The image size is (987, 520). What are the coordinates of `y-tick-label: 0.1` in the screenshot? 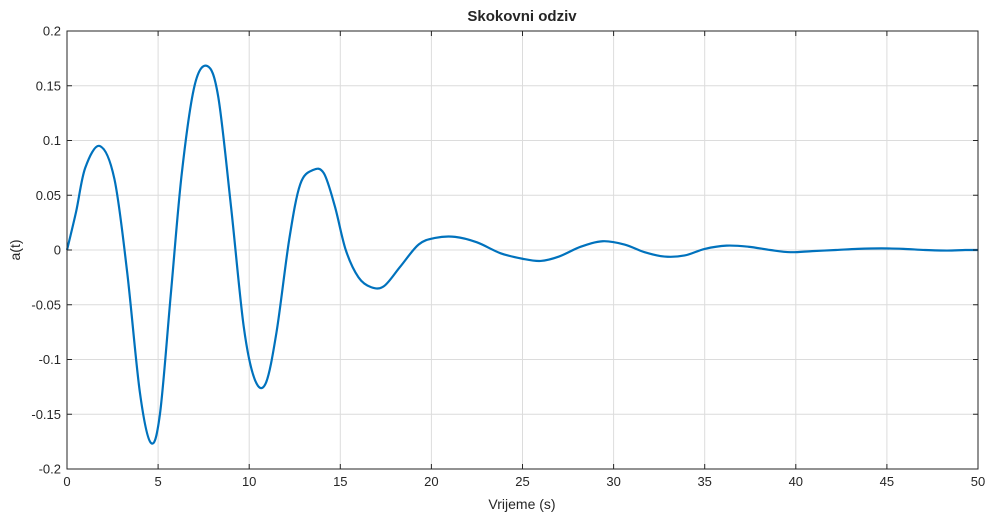 It's located at (52, 140).